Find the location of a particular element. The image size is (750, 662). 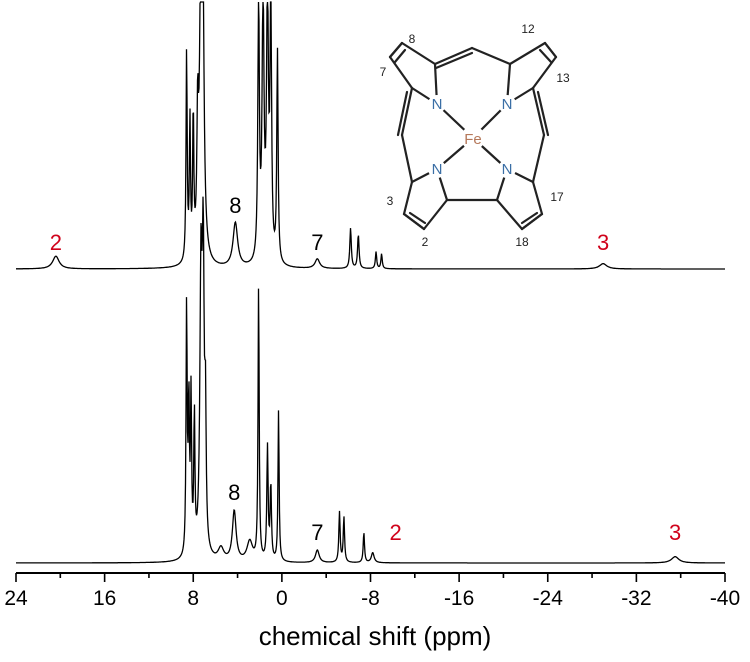

peak-label-bottom-7: 7 is located at coordinates (317, 532).